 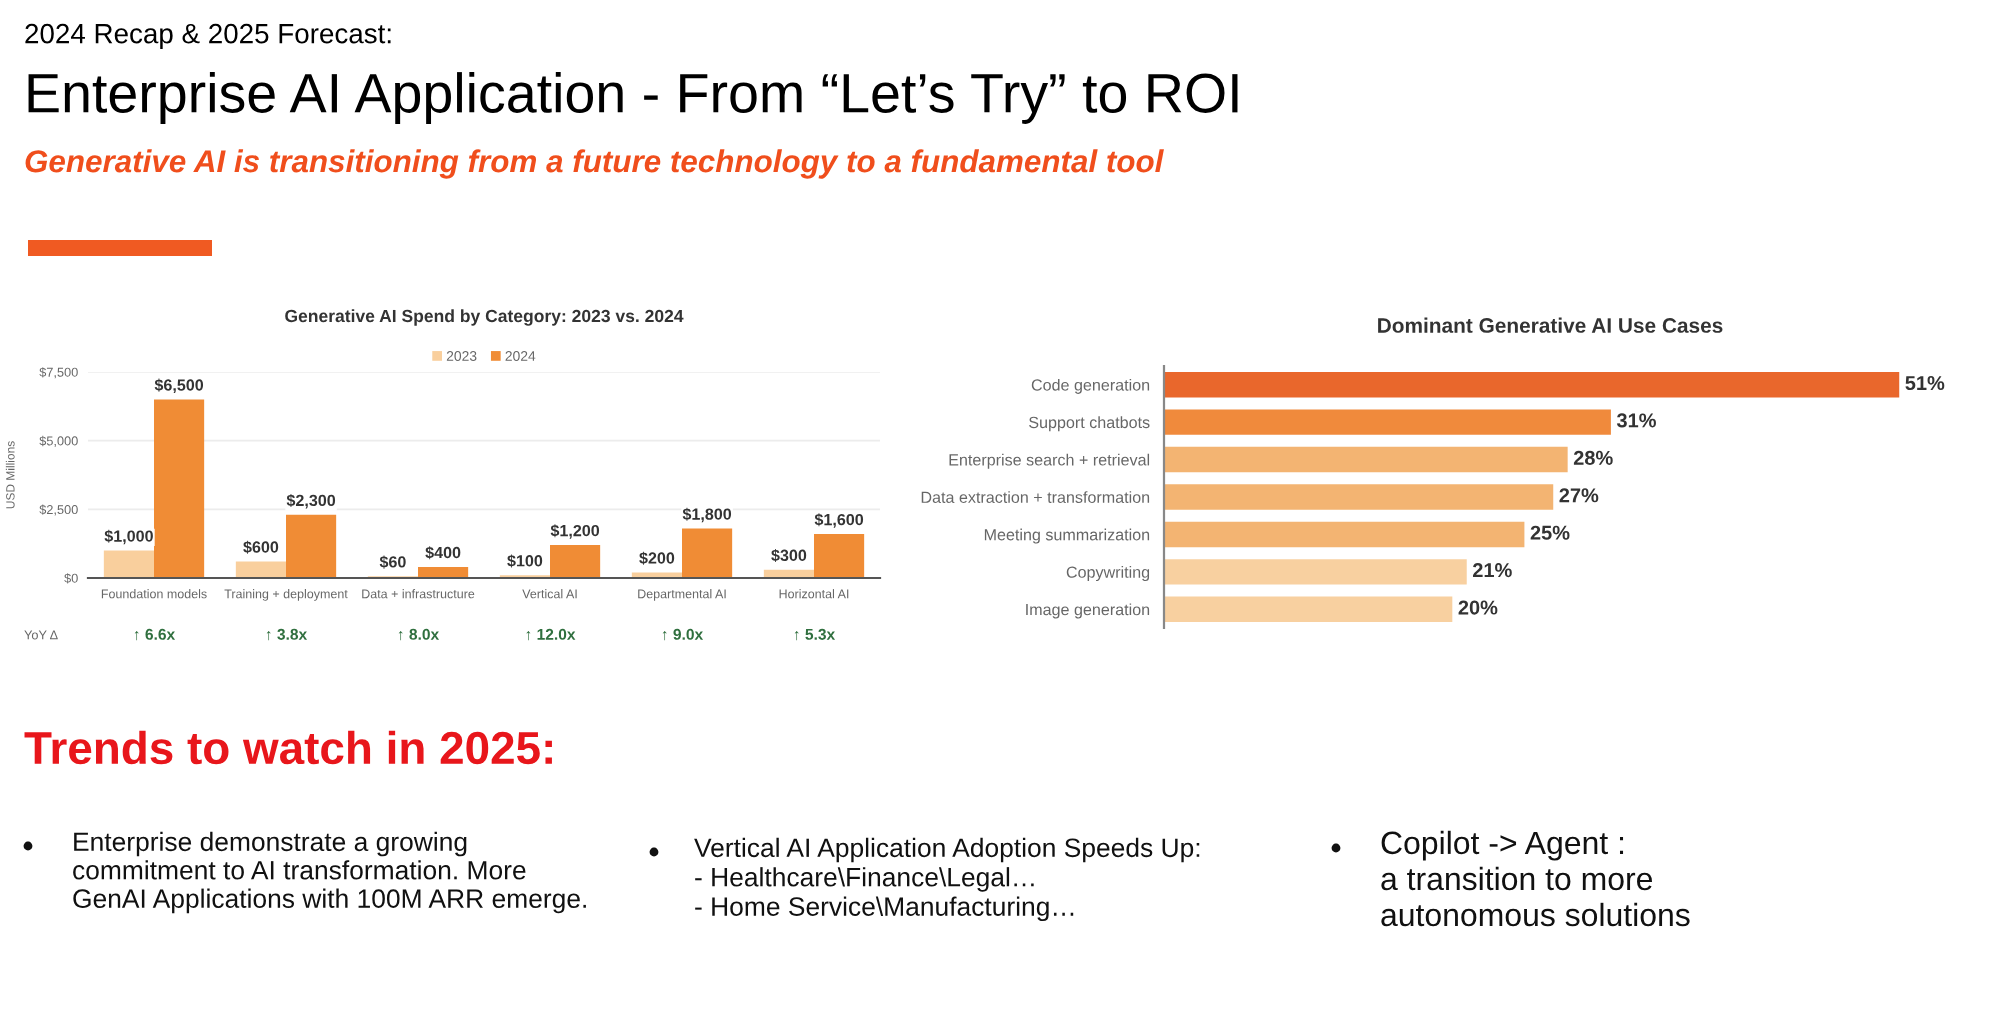 What do you see at coordinates (208, 36) in the screenshot?
I see `text: 2024 Recap & 2025 Forecast:` at bounding box center [208, 36].